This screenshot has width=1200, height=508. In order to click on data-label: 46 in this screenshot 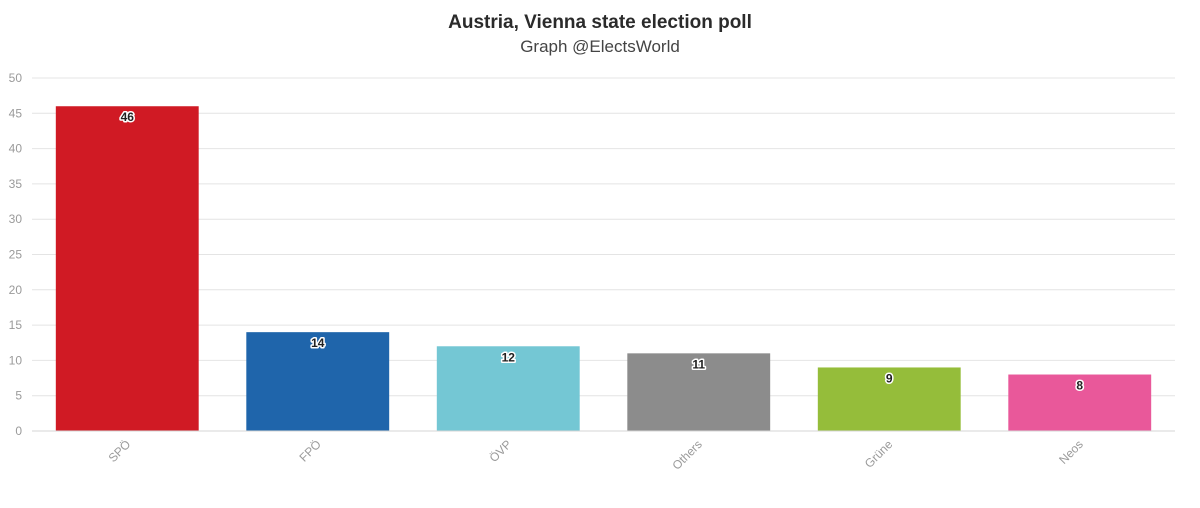, I will do `click(128, 117)`.